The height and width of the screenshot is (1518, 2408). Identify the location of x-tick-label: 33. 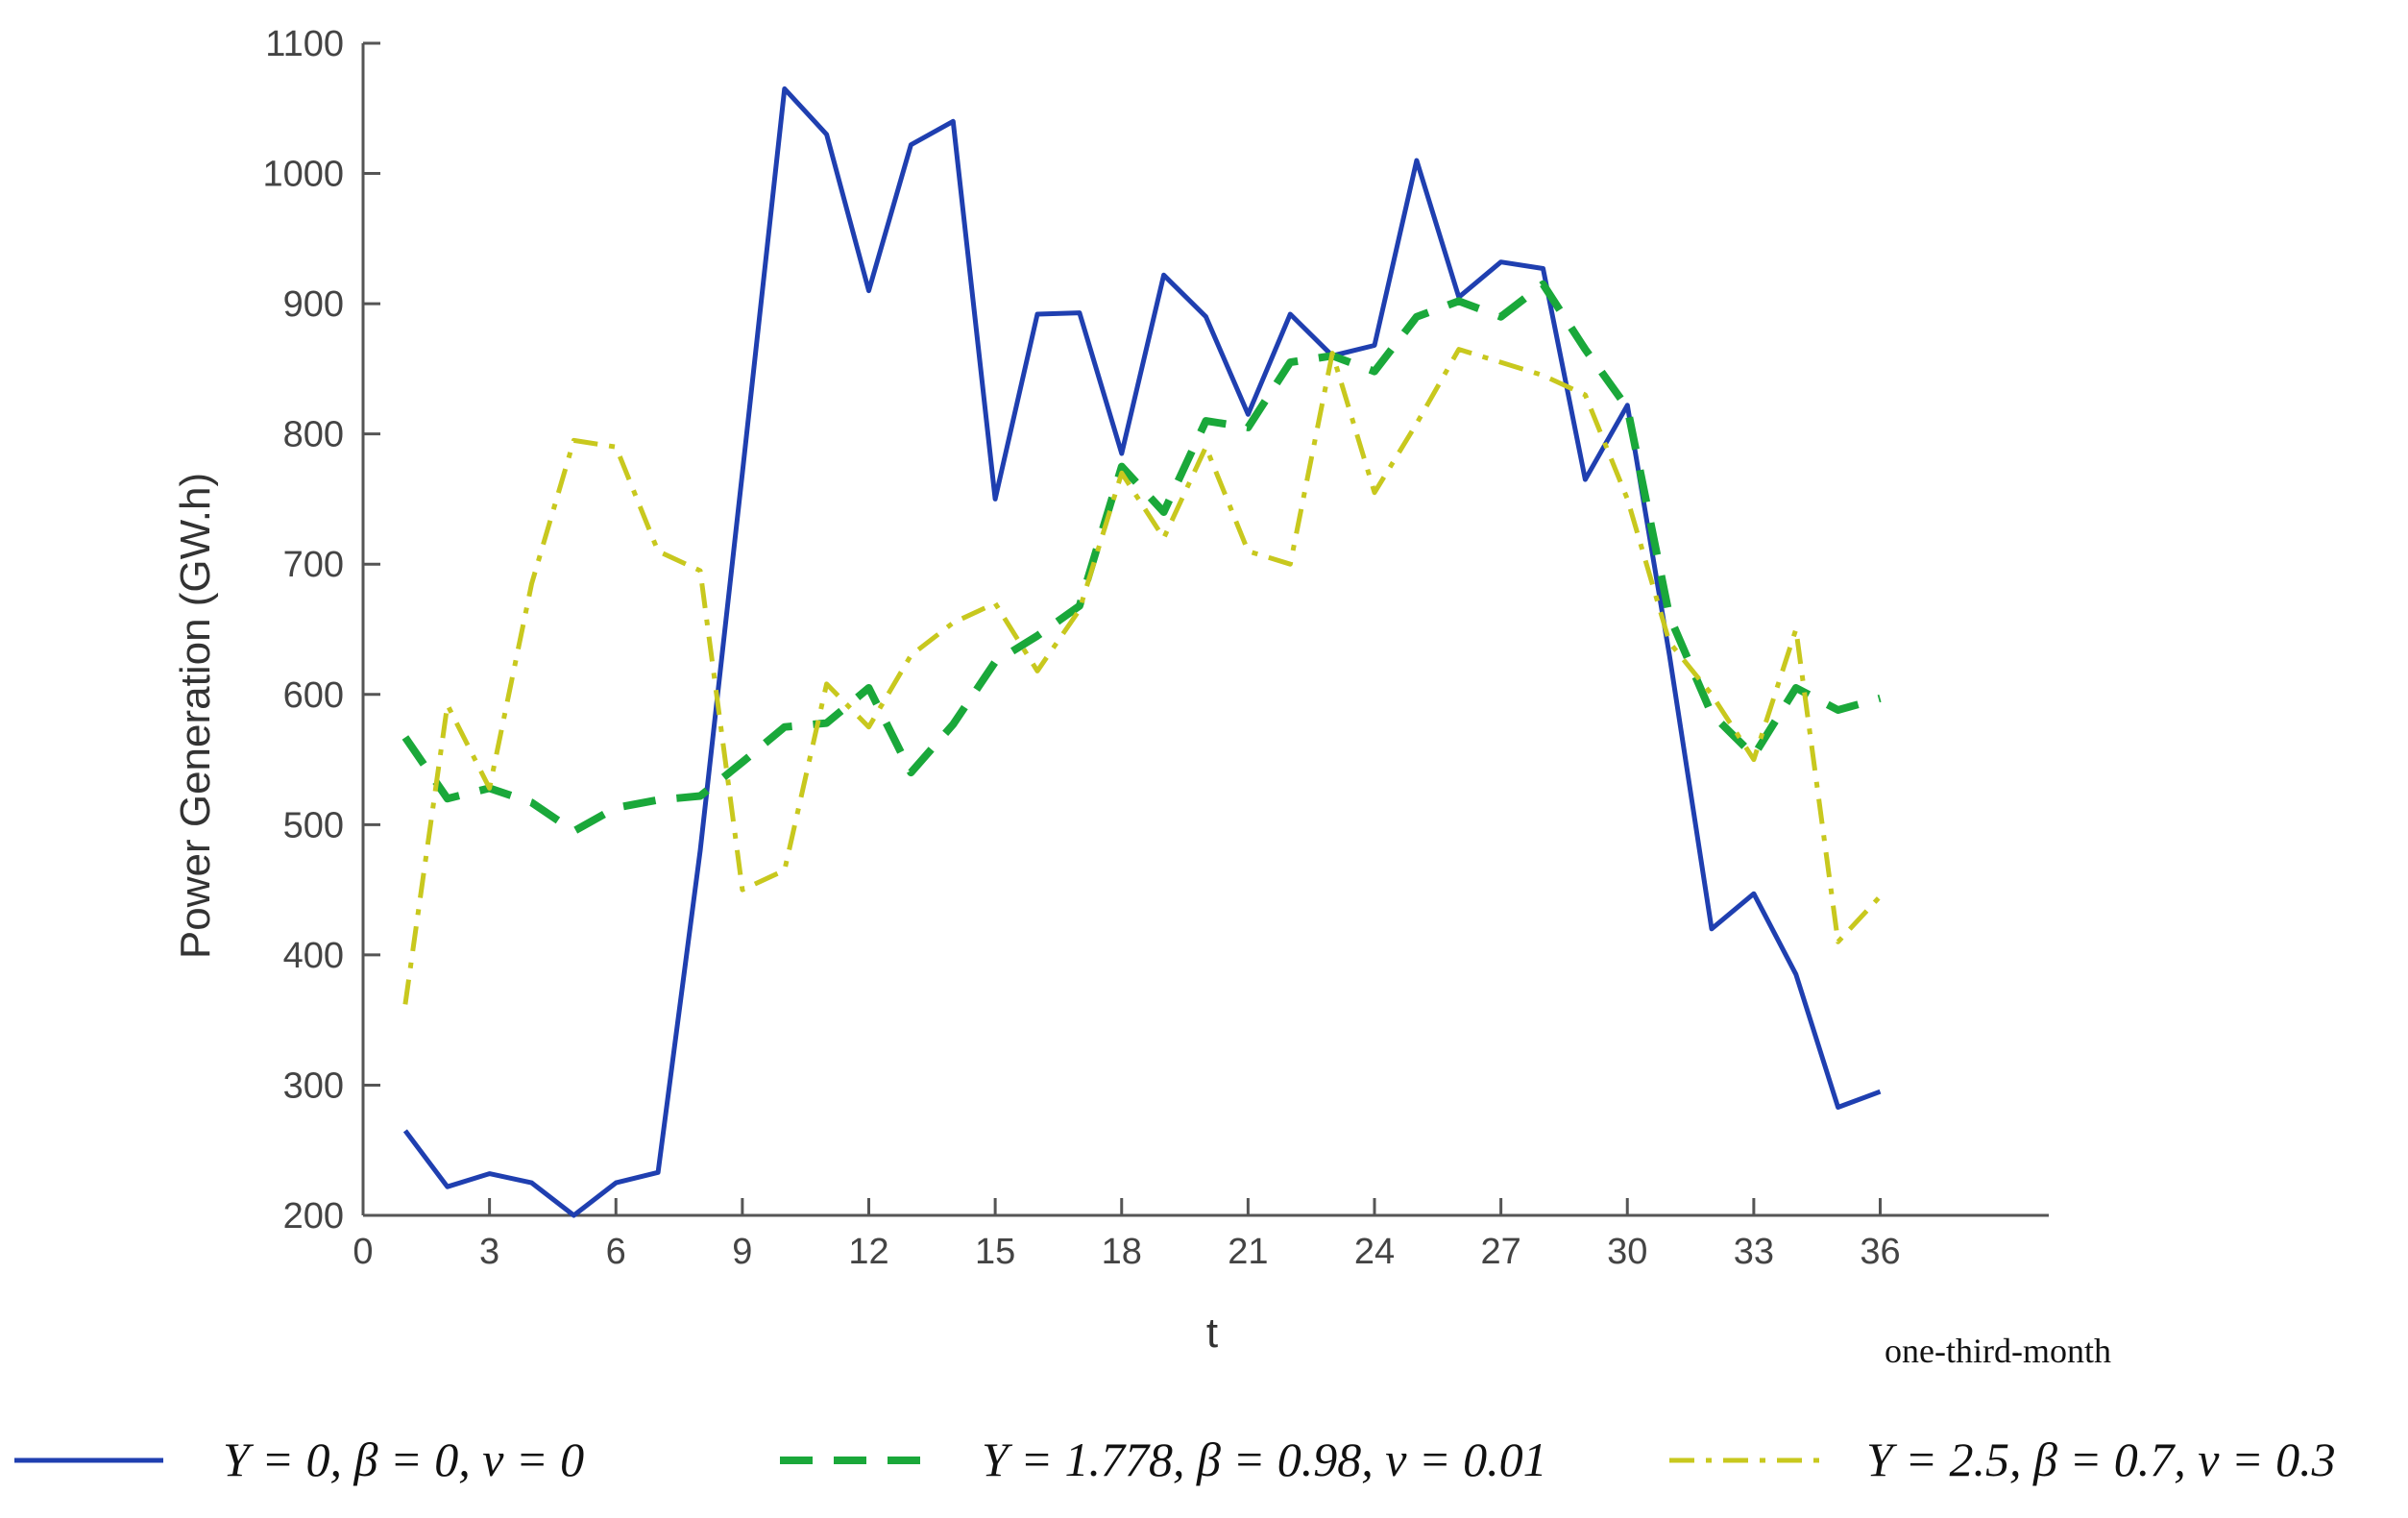
(1754, 1252).